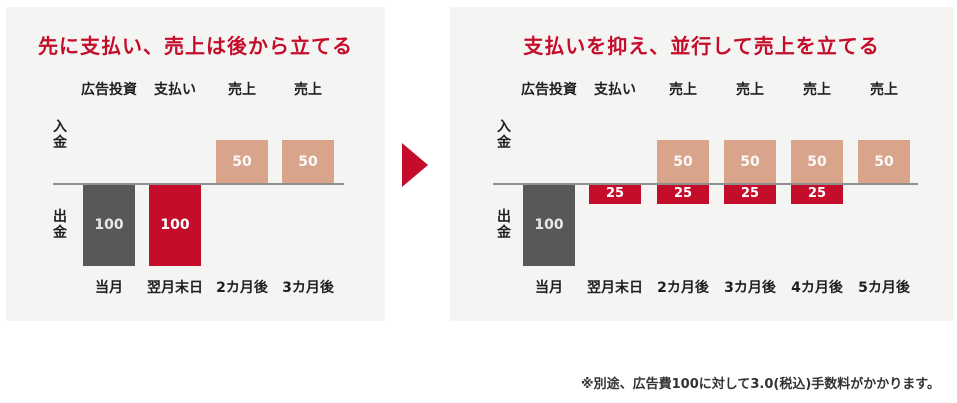  Describe the element at coordinates (195, 46) in the screenshot. I see `panel-title: 先に支払い、売上は後から立てる` at that location.